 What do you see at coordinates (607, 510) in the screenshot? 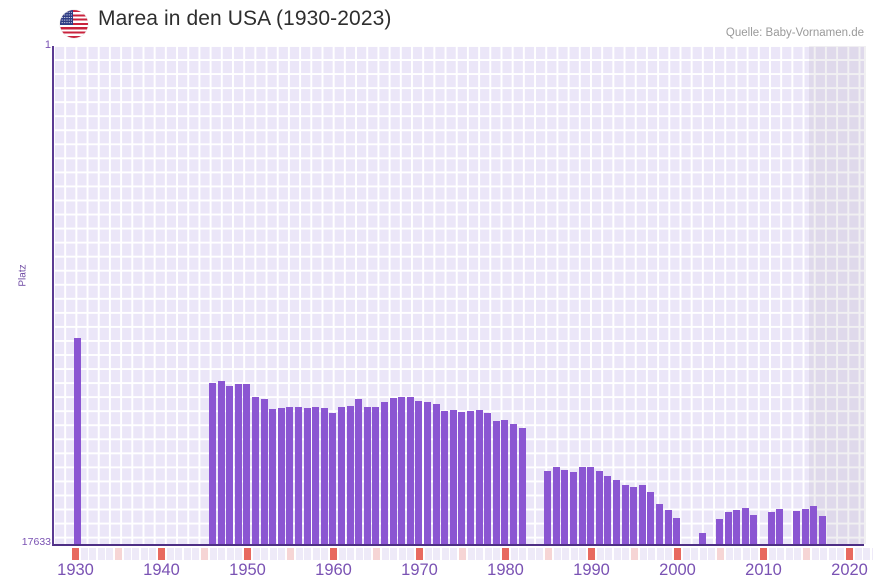
I see `bar-1995` at bounding box center [607, 510].